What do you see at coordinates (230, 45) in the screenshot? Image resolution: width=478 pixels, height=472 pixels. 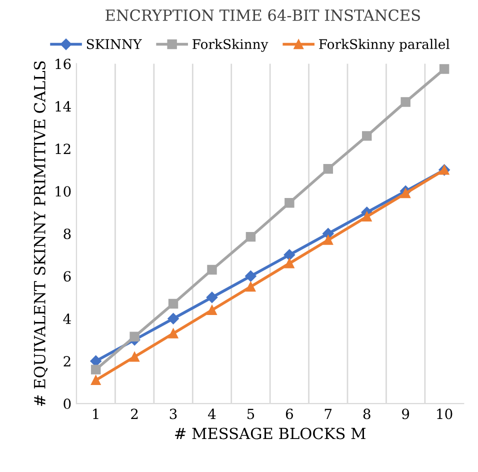 I see `legend-label: ForkSkinny` at bounding box center [230, 45].